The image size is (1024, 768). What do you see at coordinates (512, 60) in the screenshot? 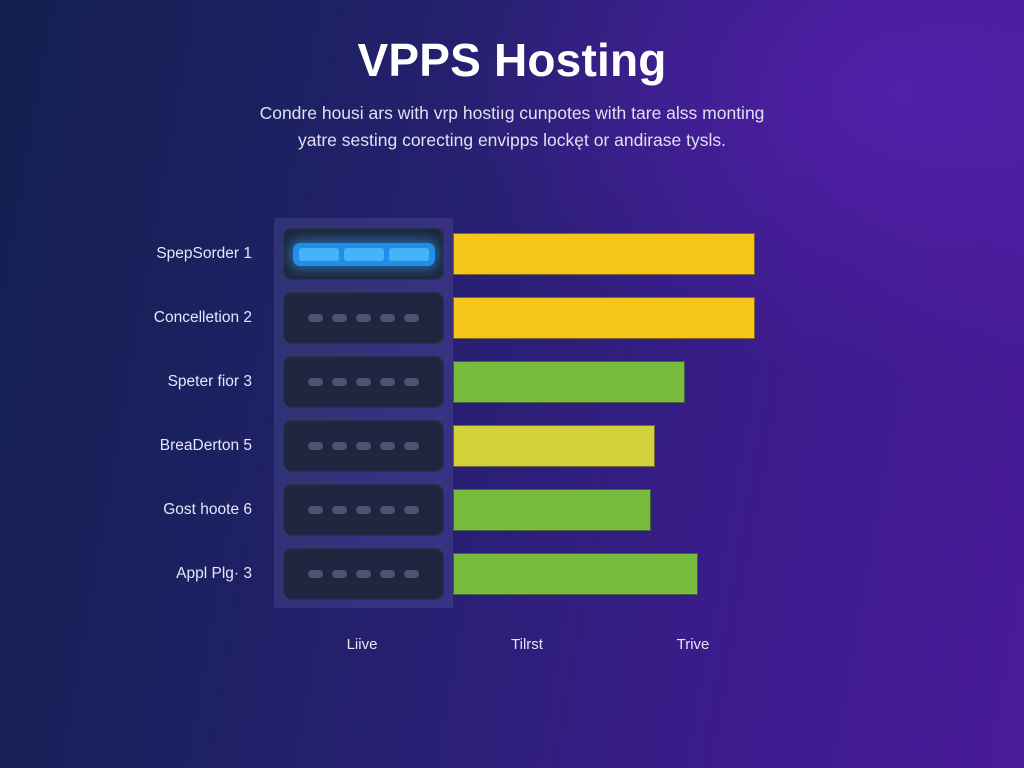
I see `page-title: VPPS Hosting` at bounding box center [512, 60].